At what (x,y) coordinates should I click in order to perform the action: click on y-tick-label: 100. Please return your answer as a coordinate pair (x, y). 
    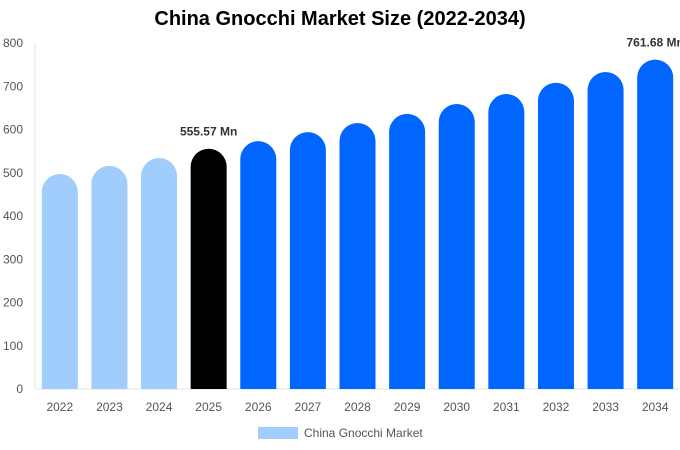
    Looking at the image, I should click on (13, 346).